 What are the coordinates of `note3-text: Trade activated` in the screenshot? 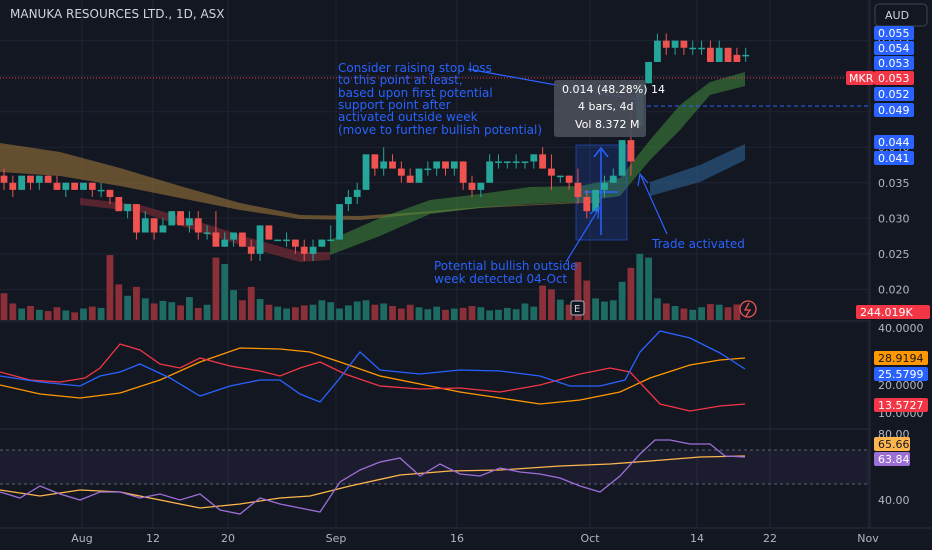 It's located at (698, 244).